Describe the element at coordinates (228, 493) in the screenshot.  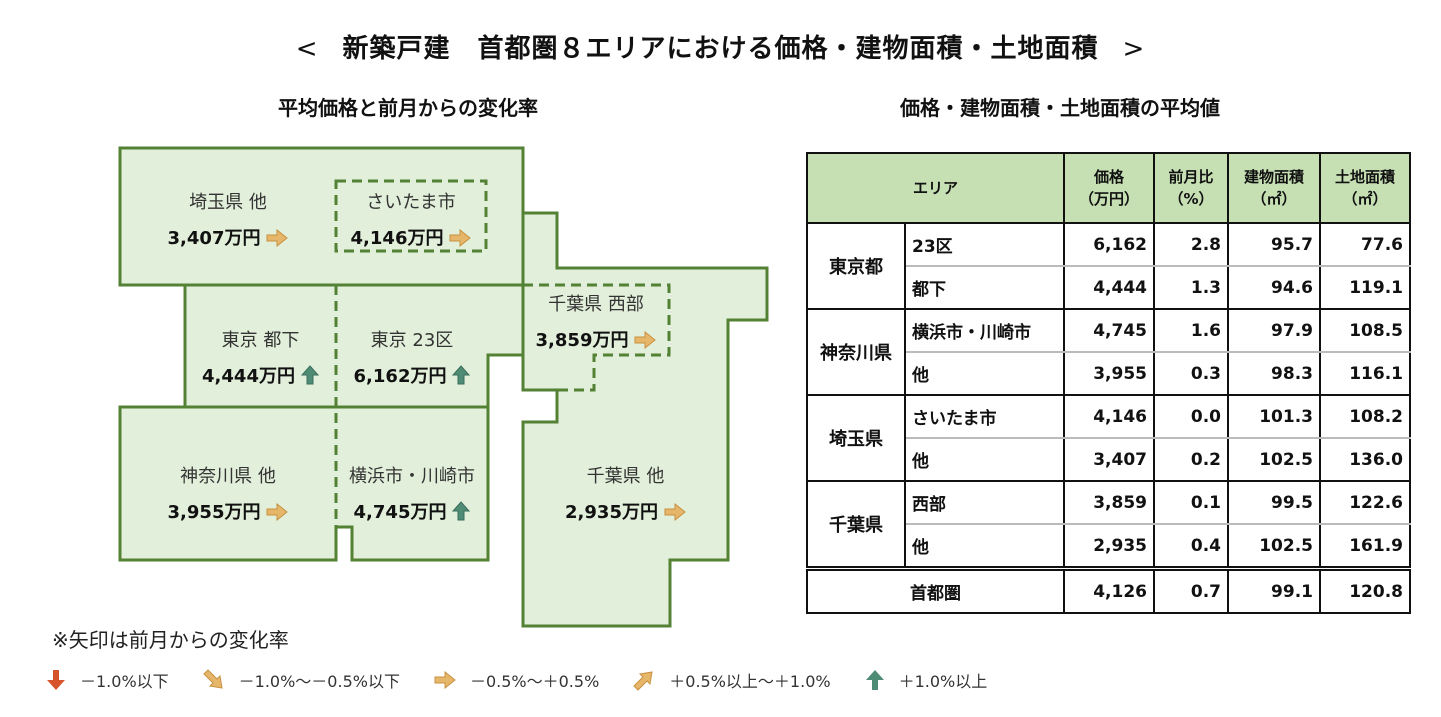
I see `area-label-kanagawa-other: 神奈川県 他 3,955万円` at that location.